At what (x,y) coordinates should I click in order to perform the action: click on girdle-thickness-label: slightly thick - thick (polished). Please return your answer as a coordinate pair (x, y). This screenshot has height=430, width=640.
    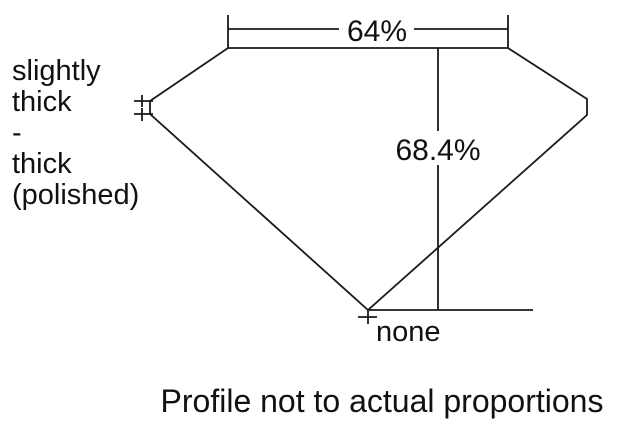
    Looking at the image, I should click on (75, 133).